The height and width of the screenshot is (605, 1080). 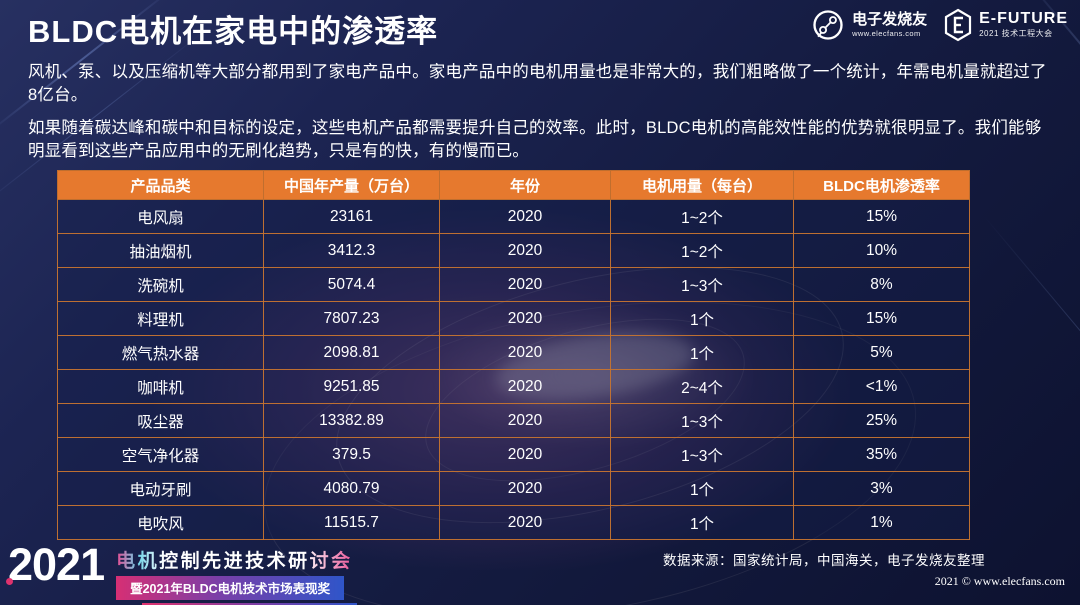 I want to click on efuture-logo: E-FUTURE 2021 技术工程大会, so click(x=1005, y=25).